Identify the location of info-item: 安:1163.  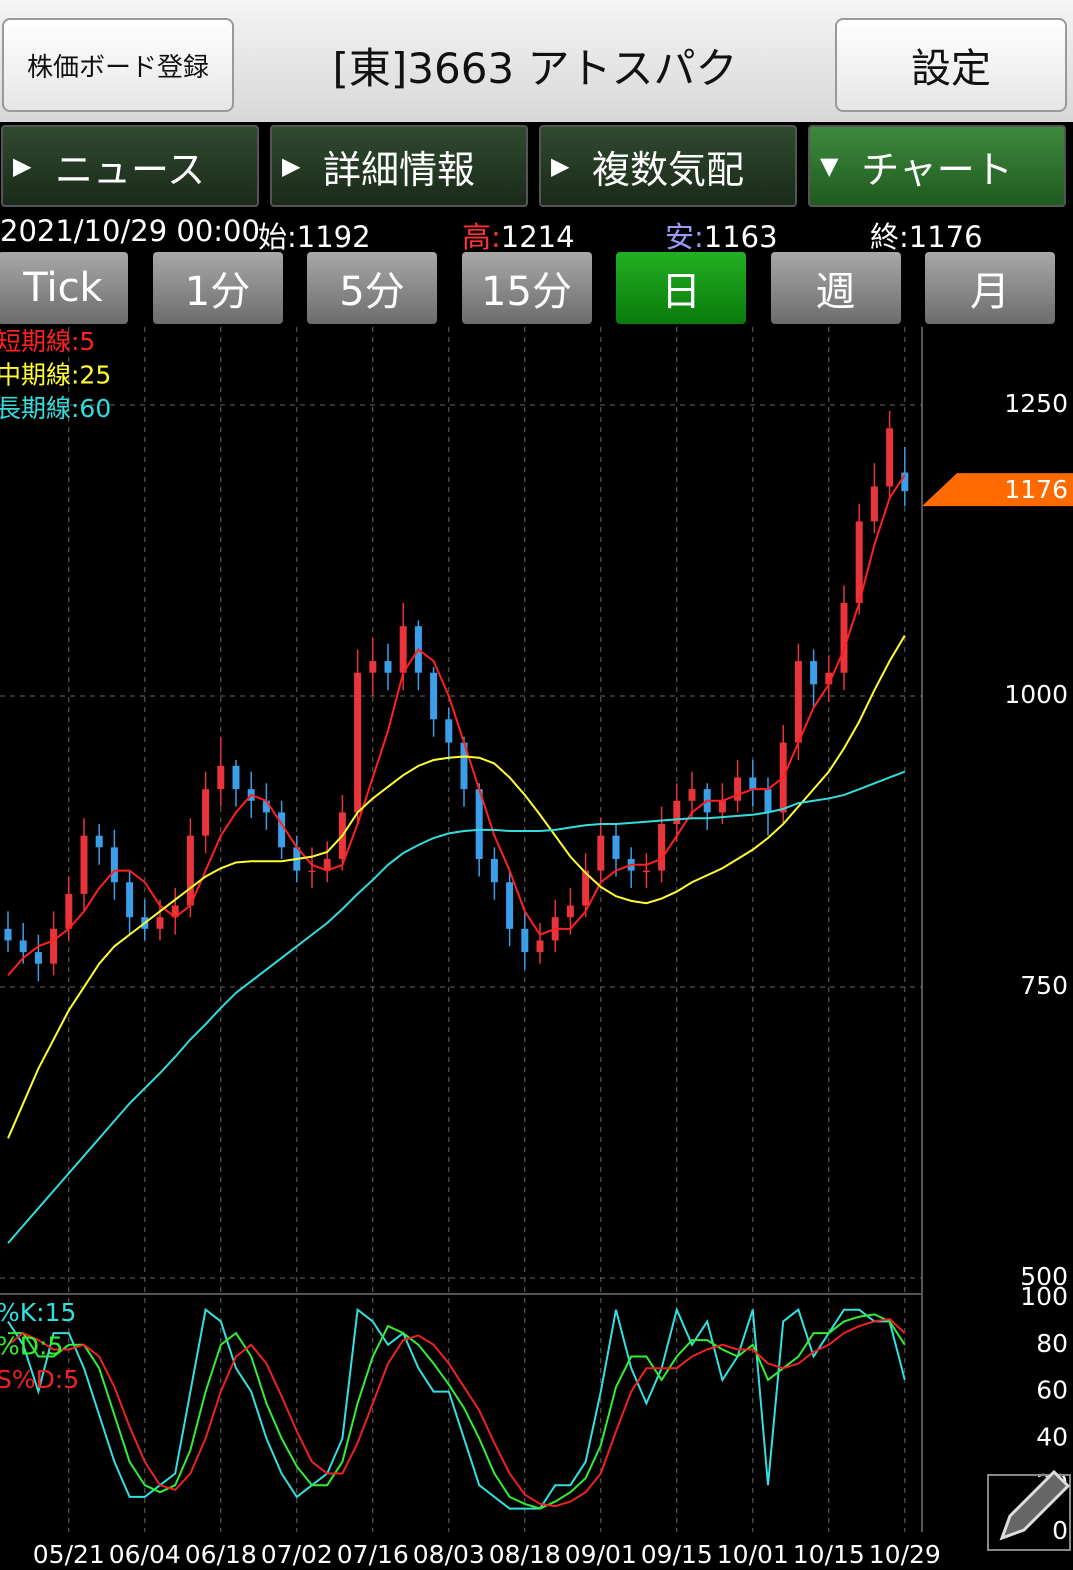
(721, 235).